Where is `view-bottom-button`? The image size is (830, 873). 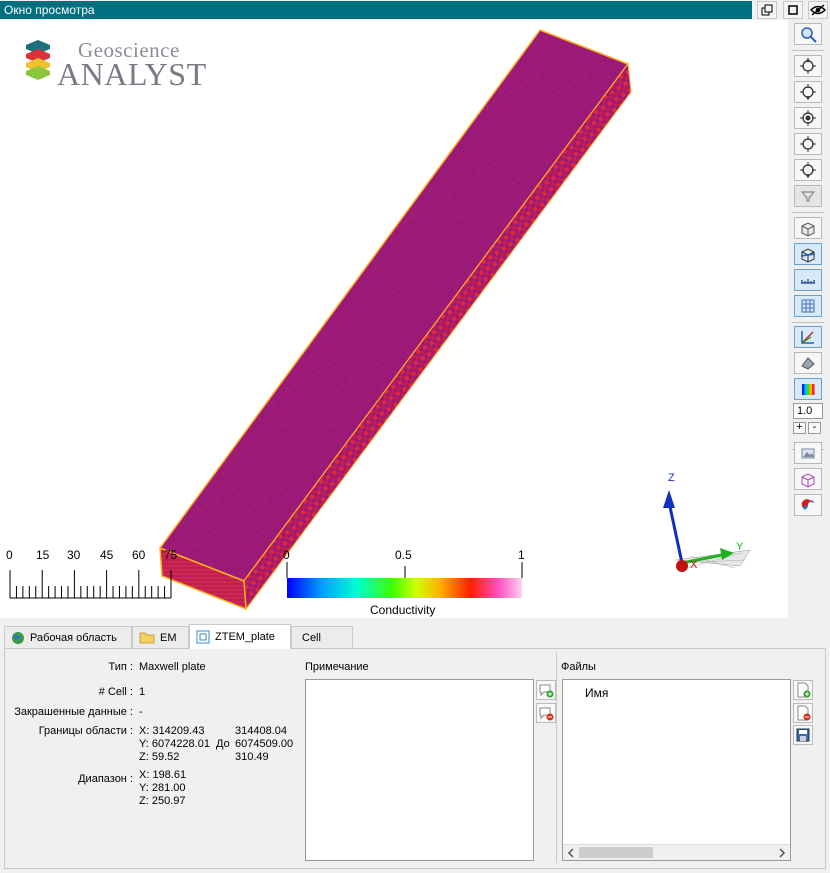 view-bottom-button is located at coordinates (808, 92).